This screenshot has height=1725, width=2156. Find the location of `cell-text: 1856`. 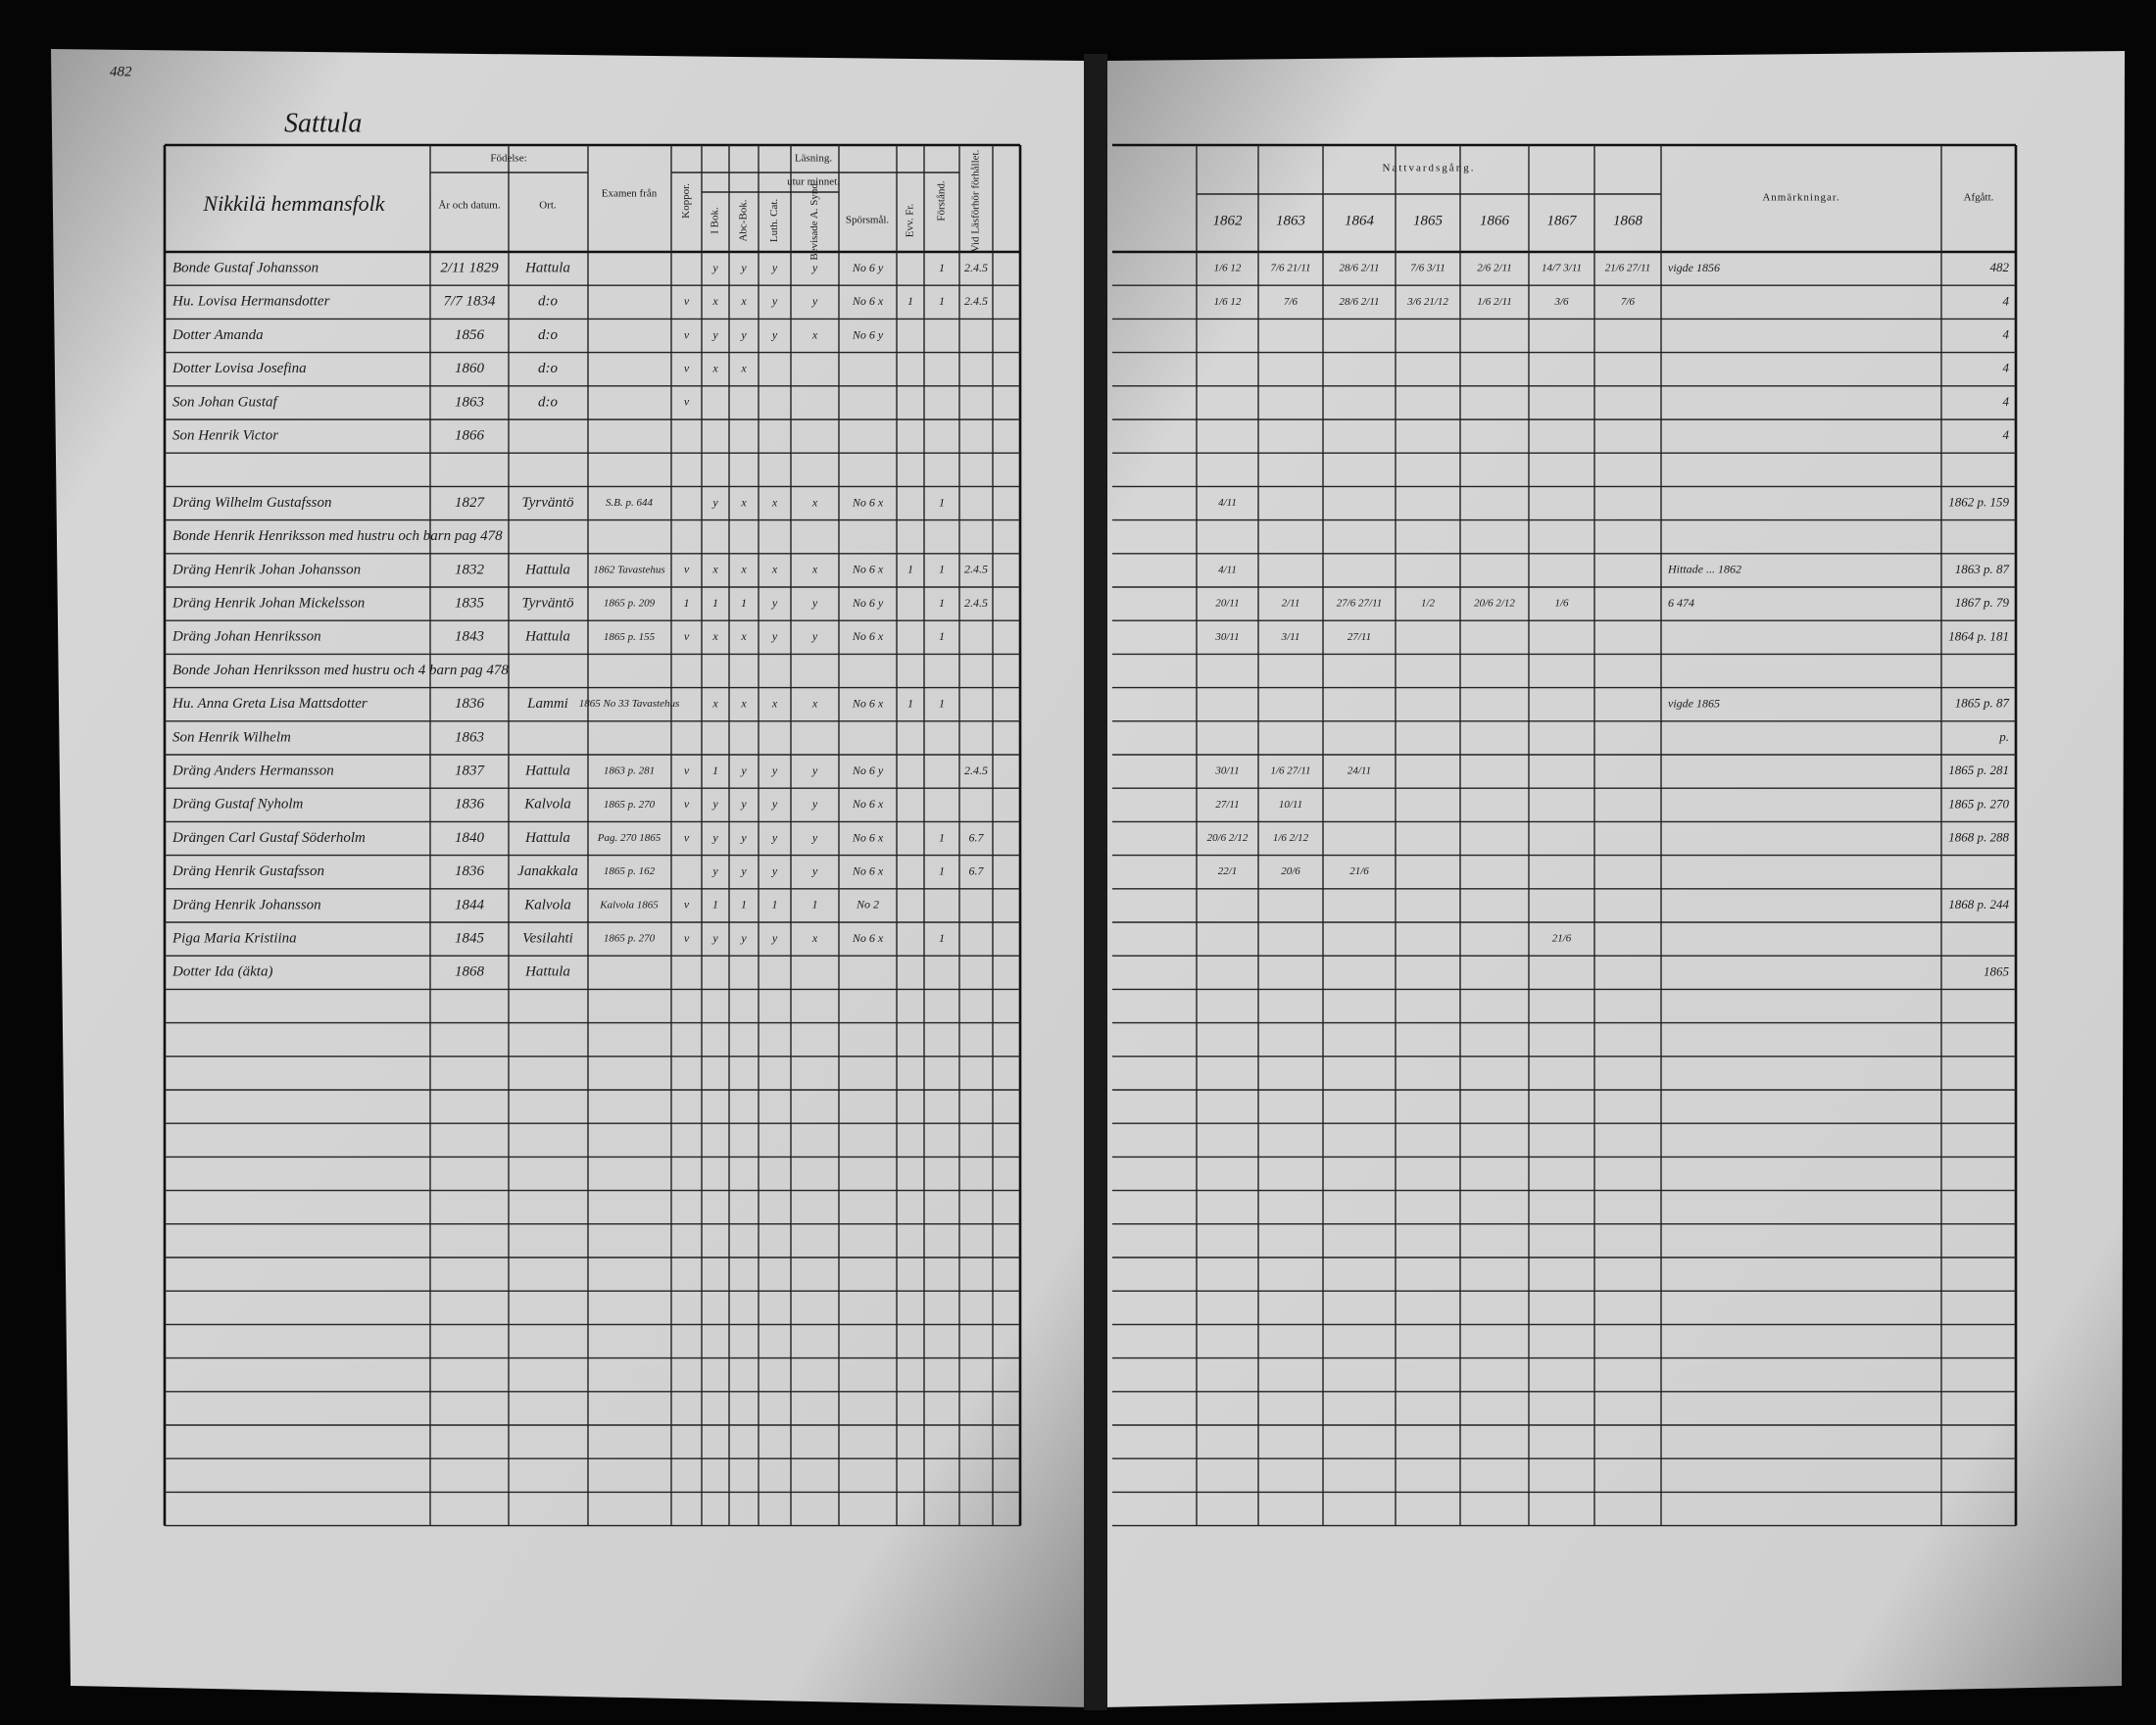

cell-text: 1856 is located at coordinates (470, 335).